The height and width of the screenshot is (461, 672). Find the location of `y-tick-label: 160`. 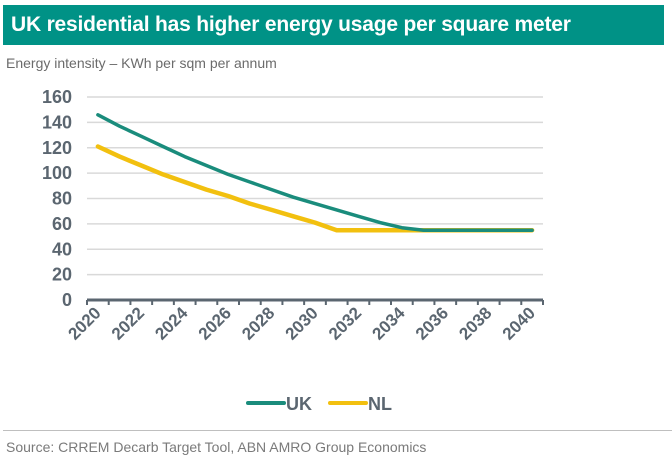

y-tick-label: 160 is located at coordinates (57, 97).